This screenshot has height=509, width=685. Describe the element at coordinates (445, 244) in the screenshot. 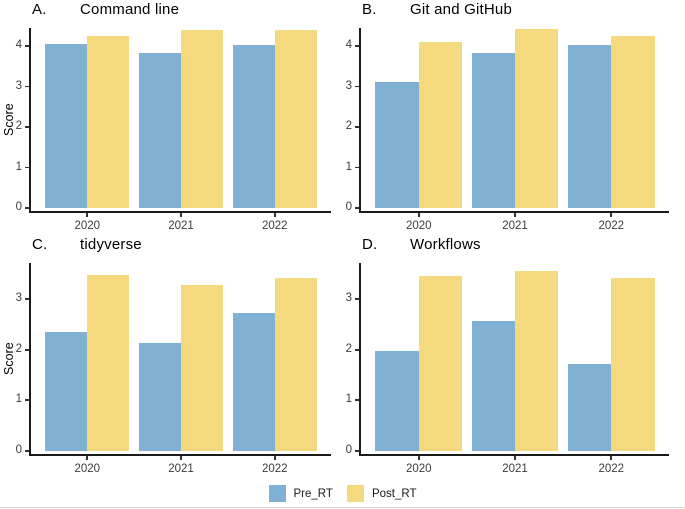

I see `panel-title-text: Workflows` at that location.